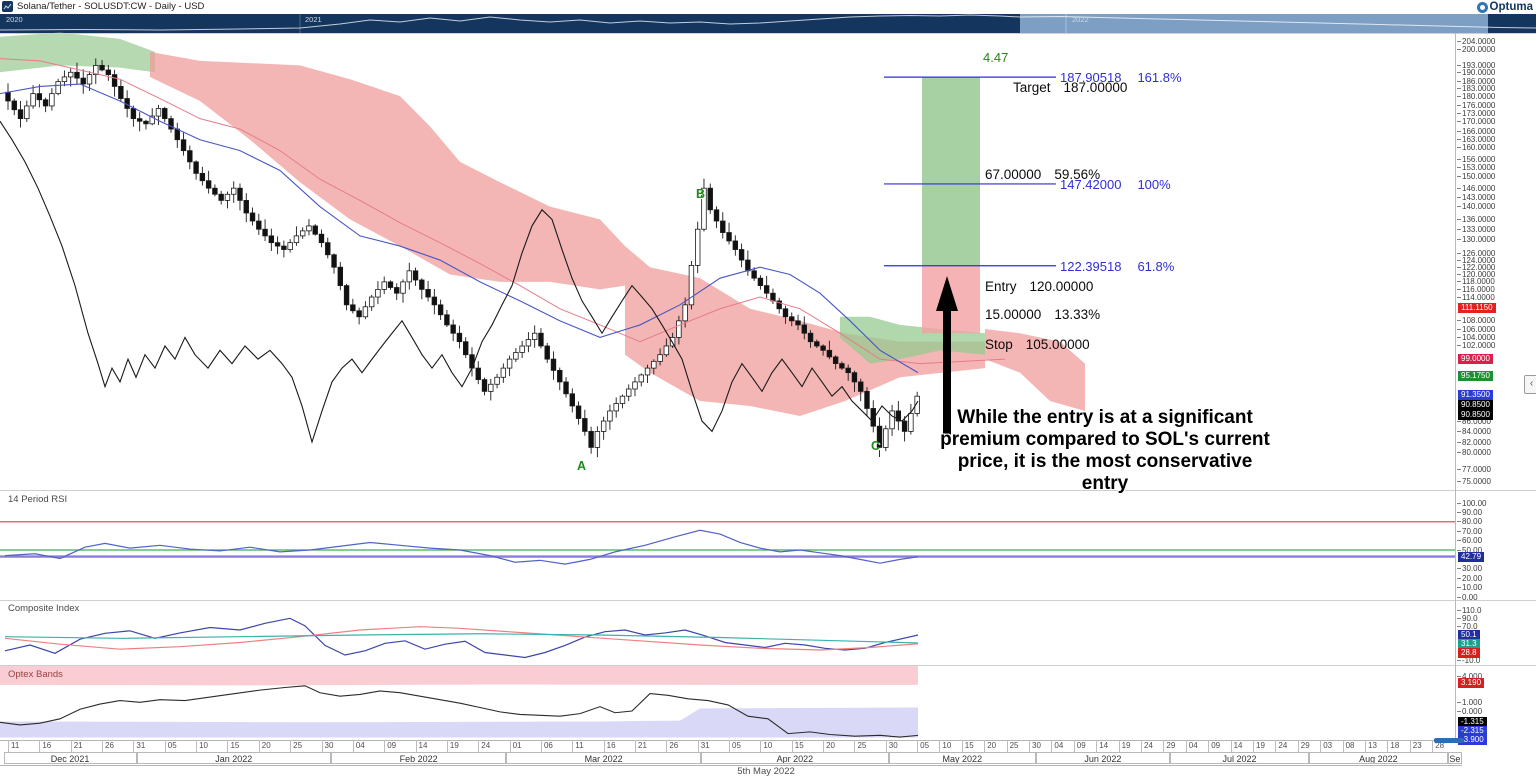 The height and width of the screenshot is (783, 1536). Describe the element at coordinates (266, 745) in the screenshot. I see `day-tick-label: 20` at that location.